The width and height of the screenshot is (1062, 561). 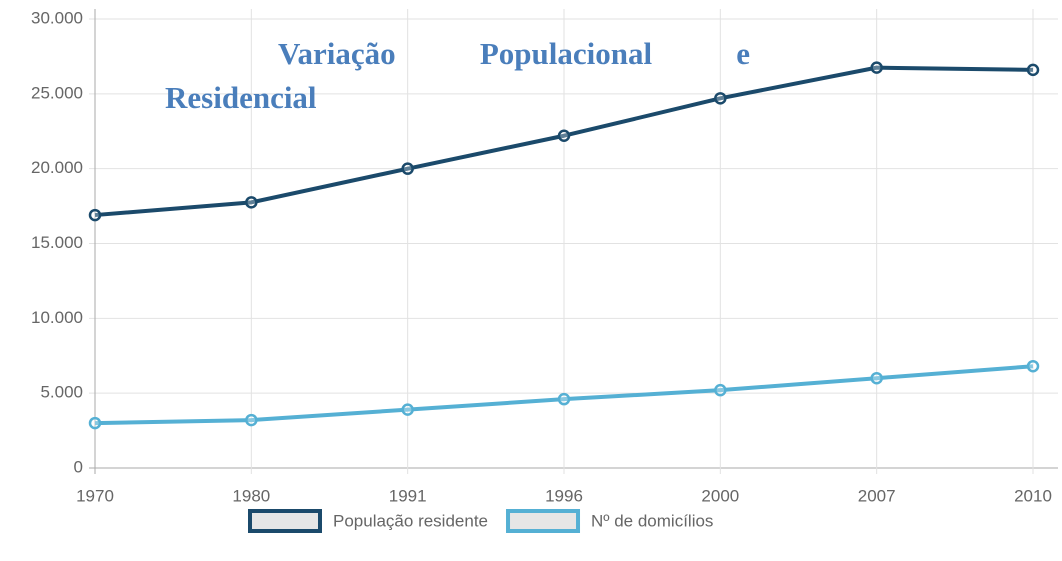 What do you see at coordinates (457, 75) in the screenshot?
I see `chart-title: Variação Populacional e Residencial` at bounding box center [457, 75].